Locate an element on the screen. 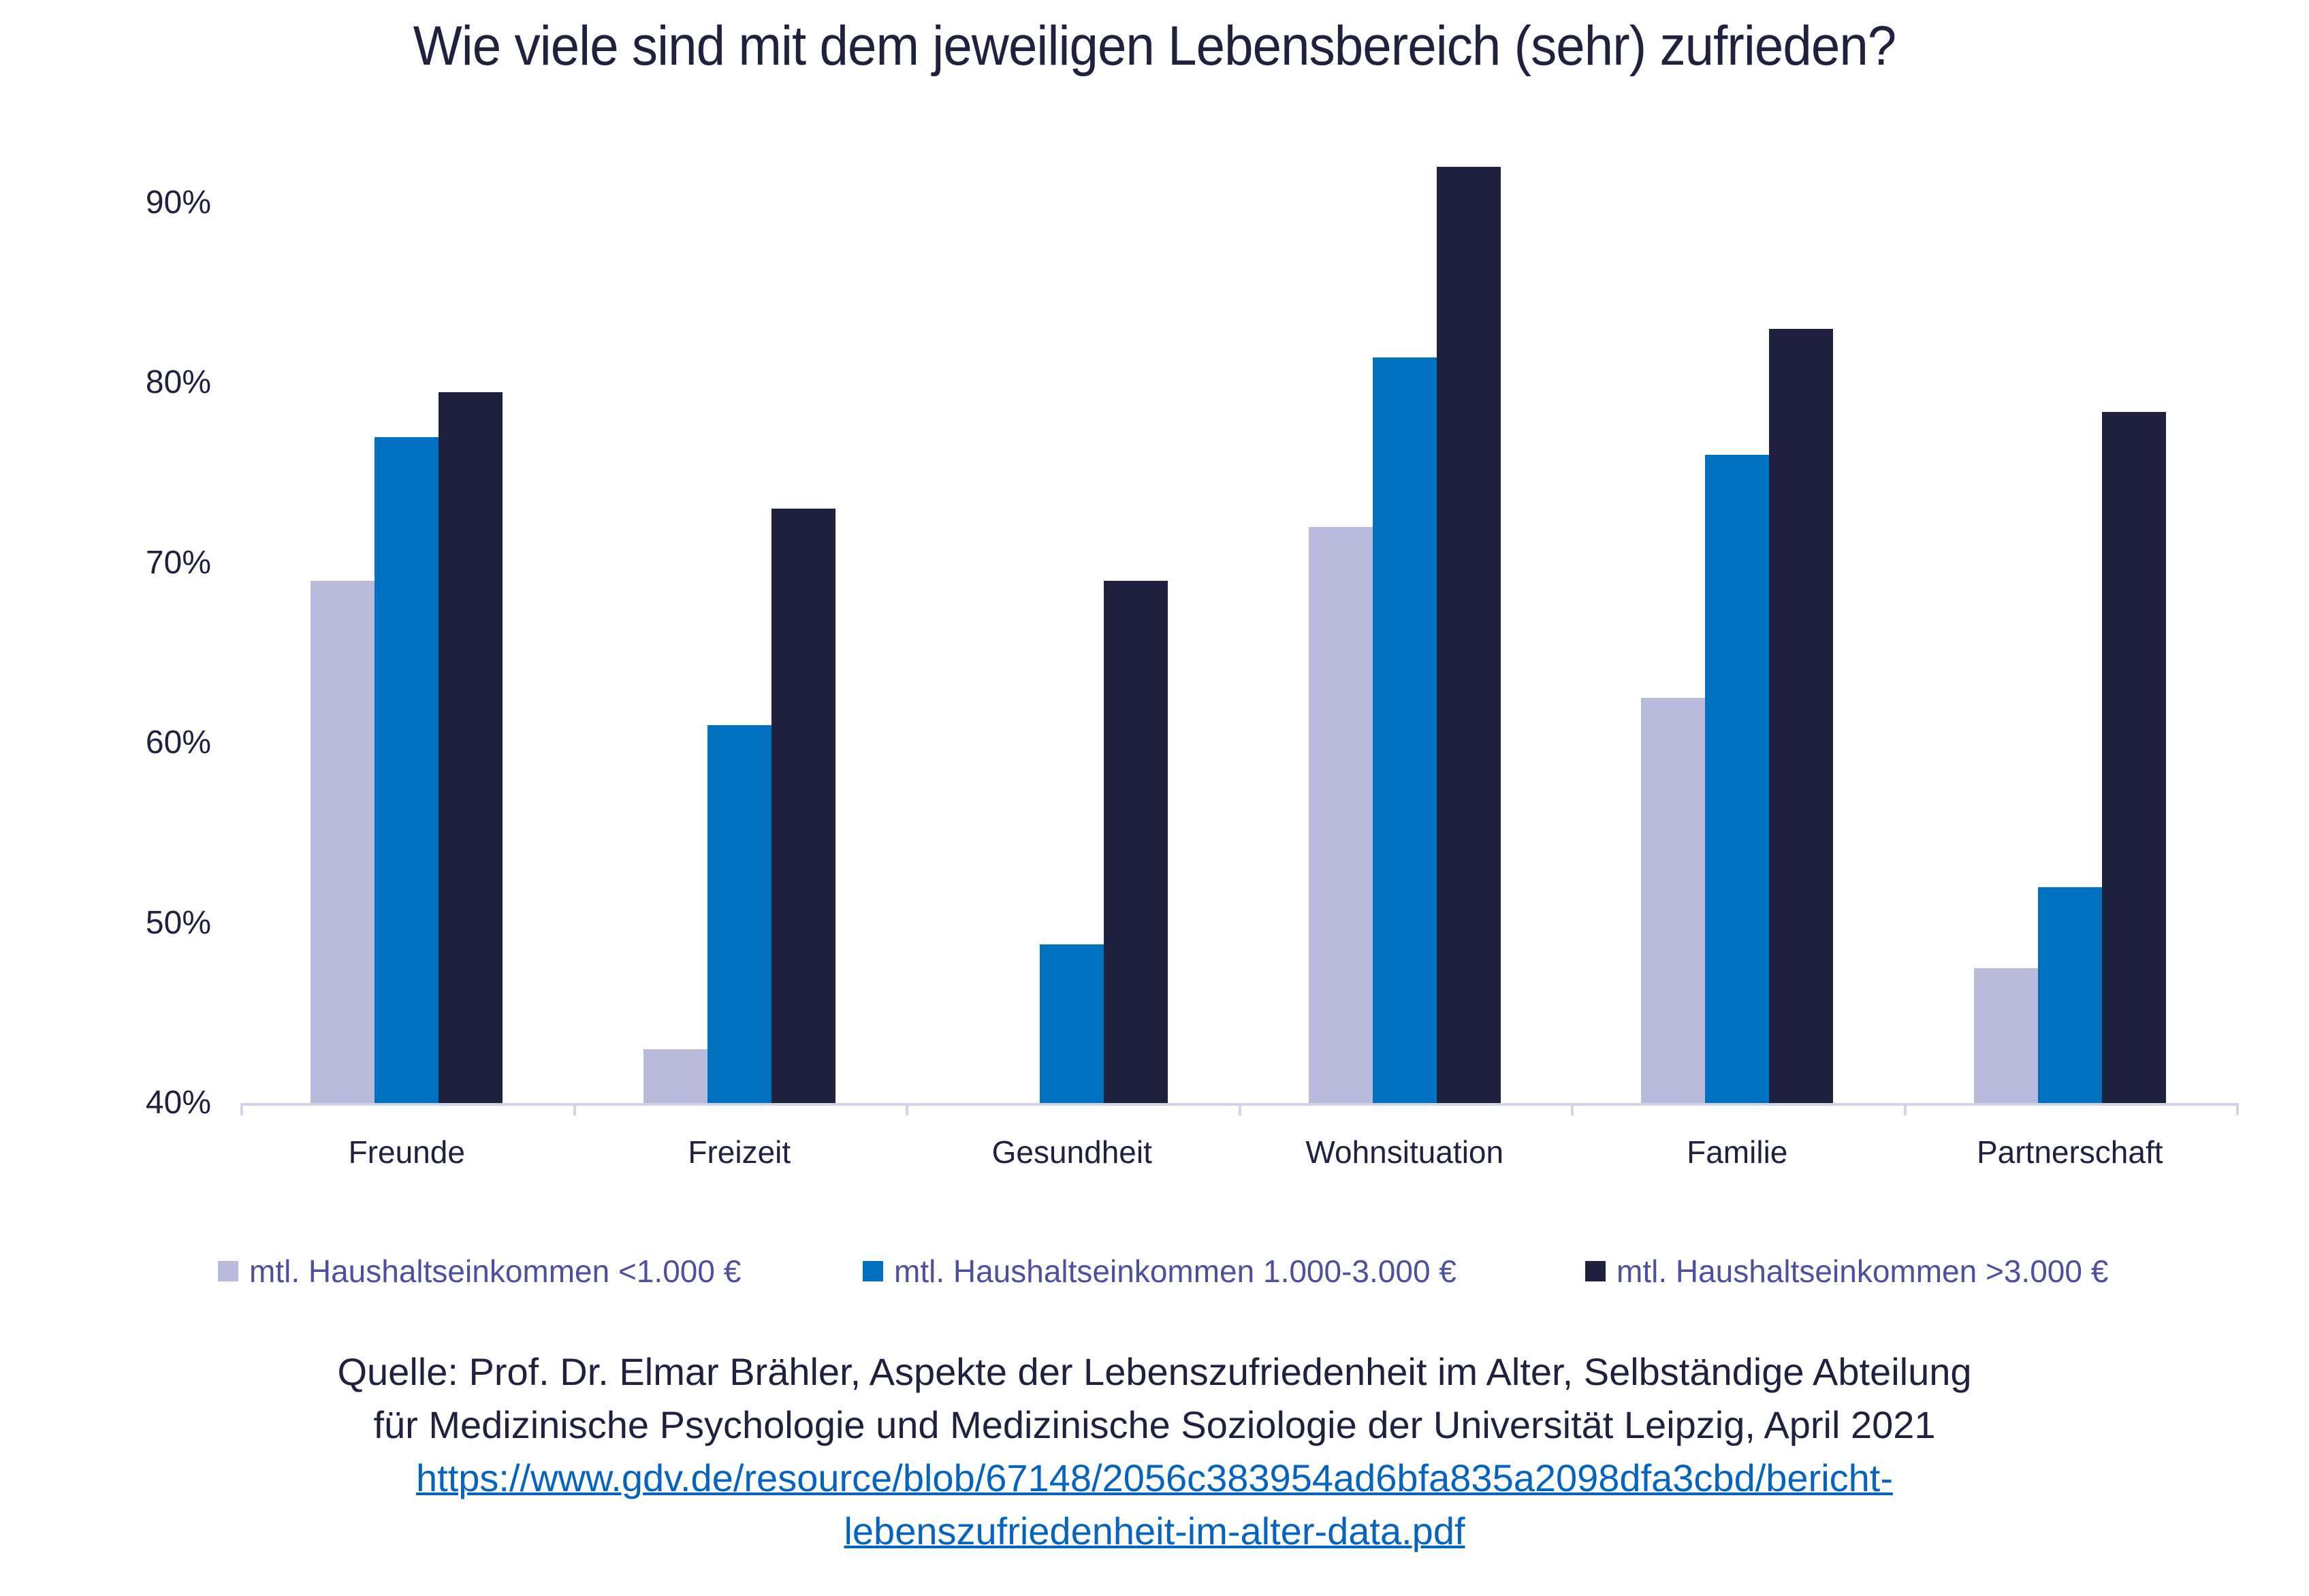  legend-item: mtl. Haushaltseinkommen 1.000-3.000 € is located at coordinates (1159, 1271).